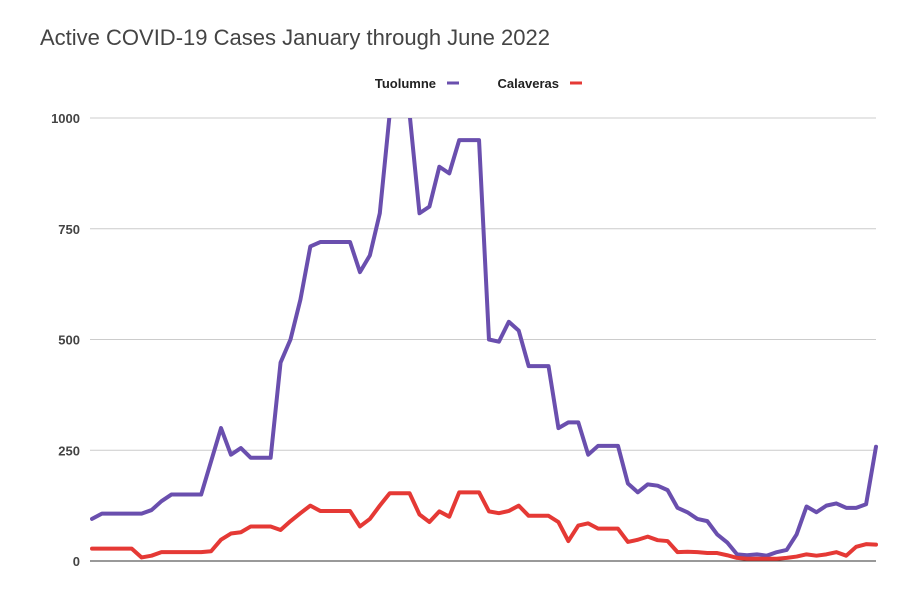  What do you see at coordinates (478, 83) in the screenshot?
I see `legend: Tuolumne Calaveras` at bounding box center [478, 83].